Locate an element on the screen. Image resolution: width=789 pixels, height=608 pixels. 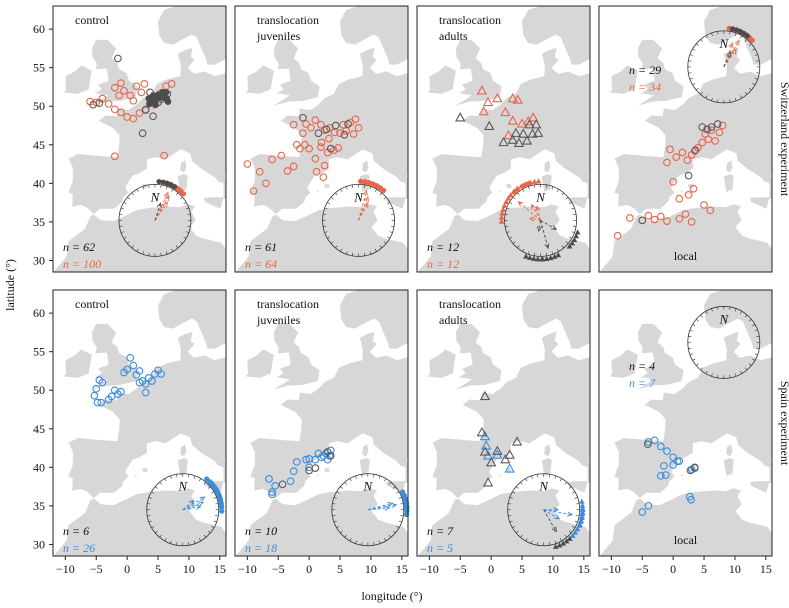
y-tick-label: 55 is located at coordinates (39, 68).